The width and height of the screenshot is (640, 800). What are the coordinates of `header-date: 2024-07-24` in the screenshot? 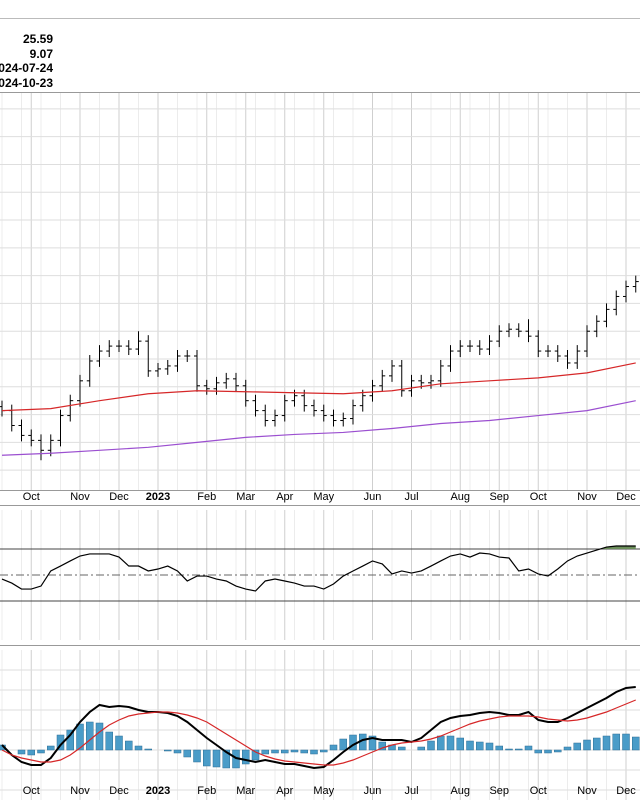 It's located at (26, 68).